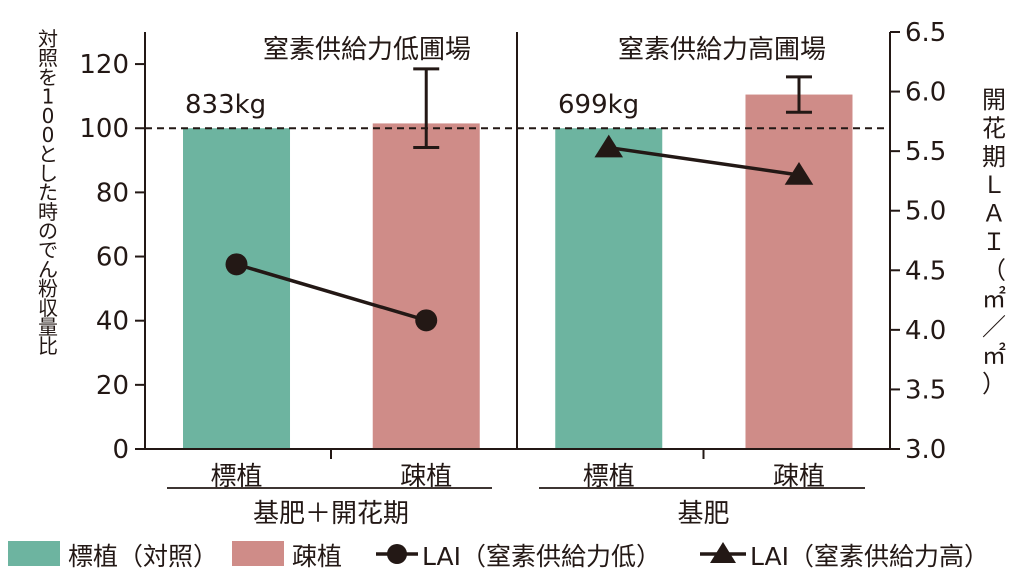 This screenshot has width=1024, height=584. I want to click on left-axis-label-char: ん, so click(48, 269).